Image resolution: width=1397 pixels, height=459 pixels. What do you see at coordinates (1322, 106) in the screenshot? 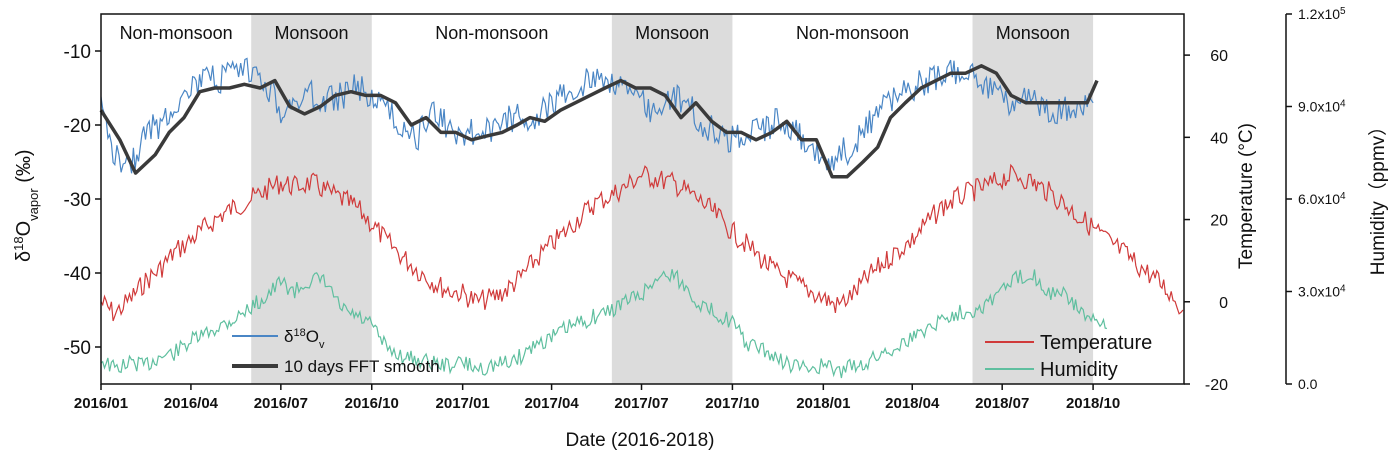
I see `humidity-tick-label: 9.0x10⁴` at bounding box center [1322, 106].